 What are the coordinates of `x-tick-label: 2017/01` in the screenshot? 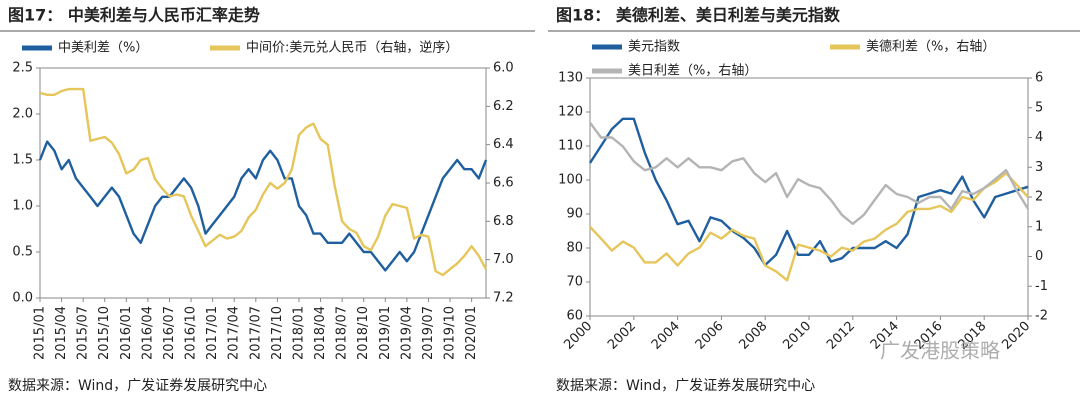 It's located at (212, 333).